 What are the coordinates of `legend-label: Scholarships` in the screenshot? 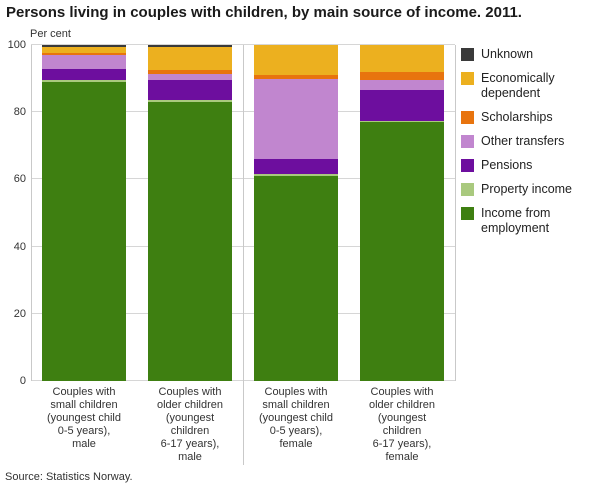 It's located at (517, 117).